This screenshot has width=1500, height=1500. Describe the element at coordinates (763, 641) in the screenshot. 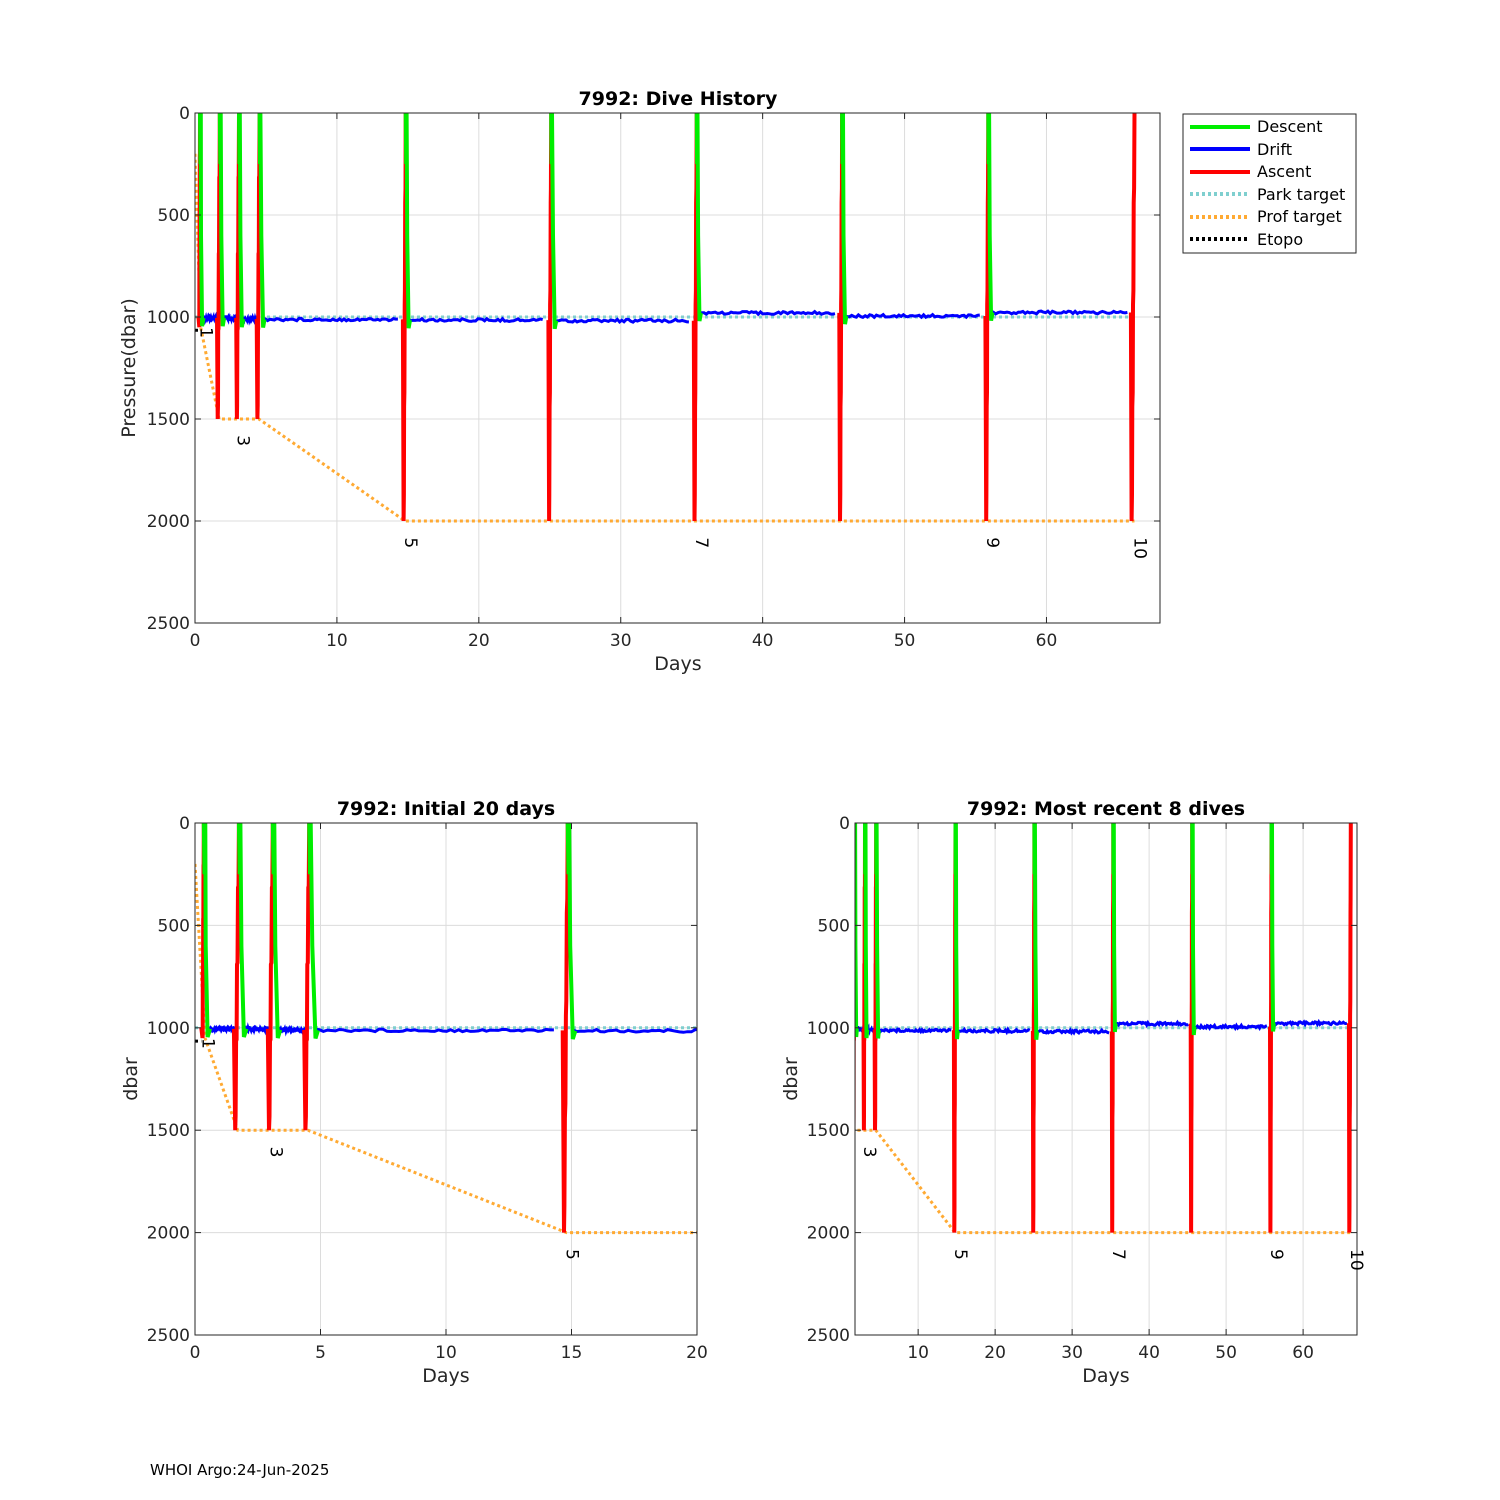

I see `x-tick-label: 40` at that location.